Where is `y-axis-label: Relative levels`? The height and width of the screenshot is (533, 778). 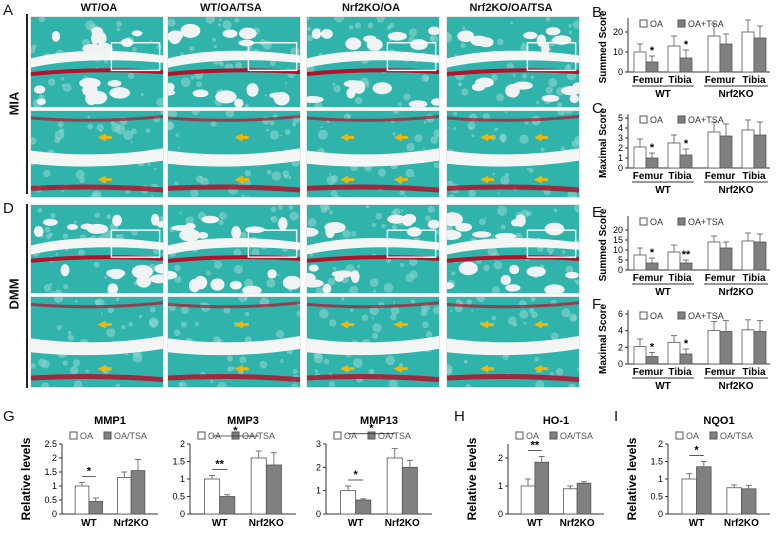
y-axis-label: Relative levels is located at coordinates (632, 478).